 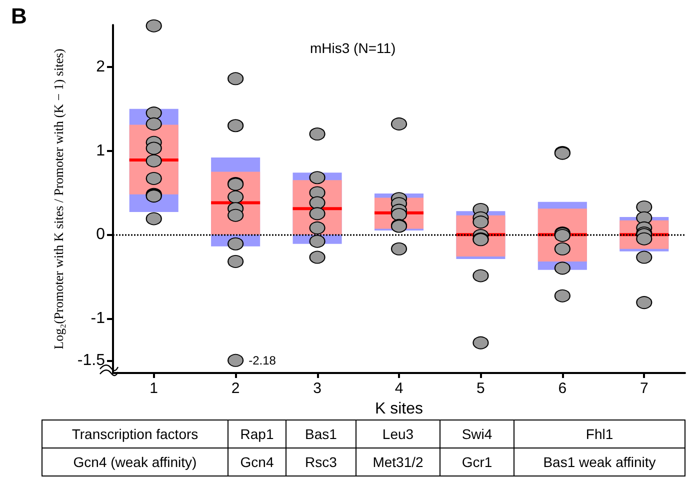 I want to click on text: Gcr1, so click(x=477, y=462).